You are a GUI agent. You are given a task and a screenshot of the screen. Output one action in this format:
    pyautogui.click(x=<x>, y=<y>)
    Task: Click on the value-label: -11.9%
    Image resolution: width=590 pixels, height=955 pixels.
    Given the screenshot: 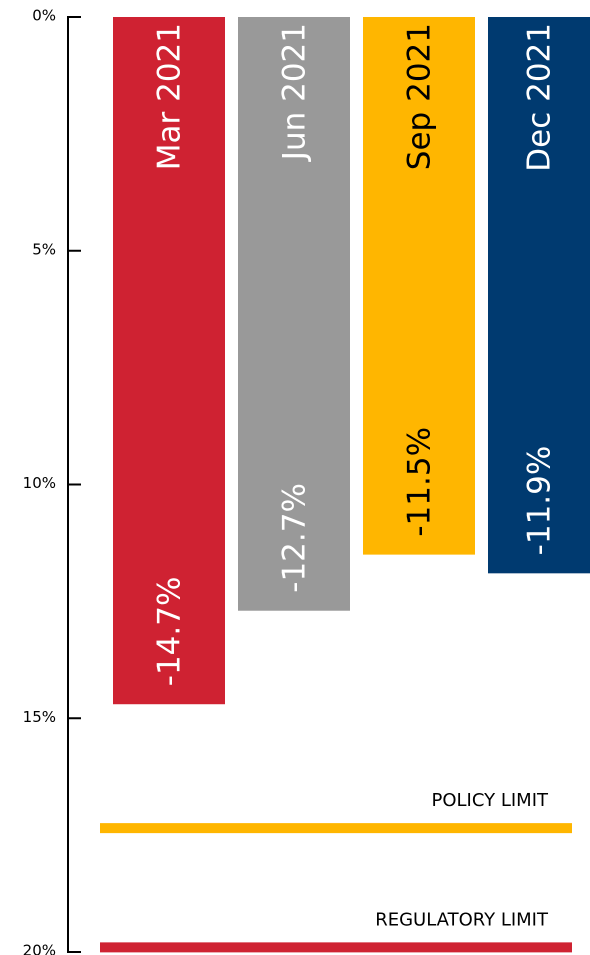 What is the action you would take?
    pyautogui.click(x=540, y=501)
    